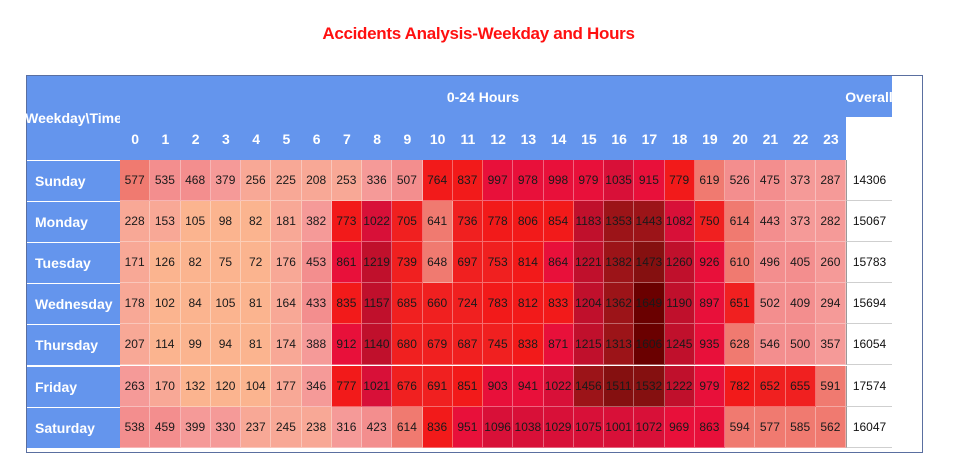  What do you see at coordinates (73, 345) in the screenshot?
I see `weekday-label: Thursday` at bounding box center [73, 345].